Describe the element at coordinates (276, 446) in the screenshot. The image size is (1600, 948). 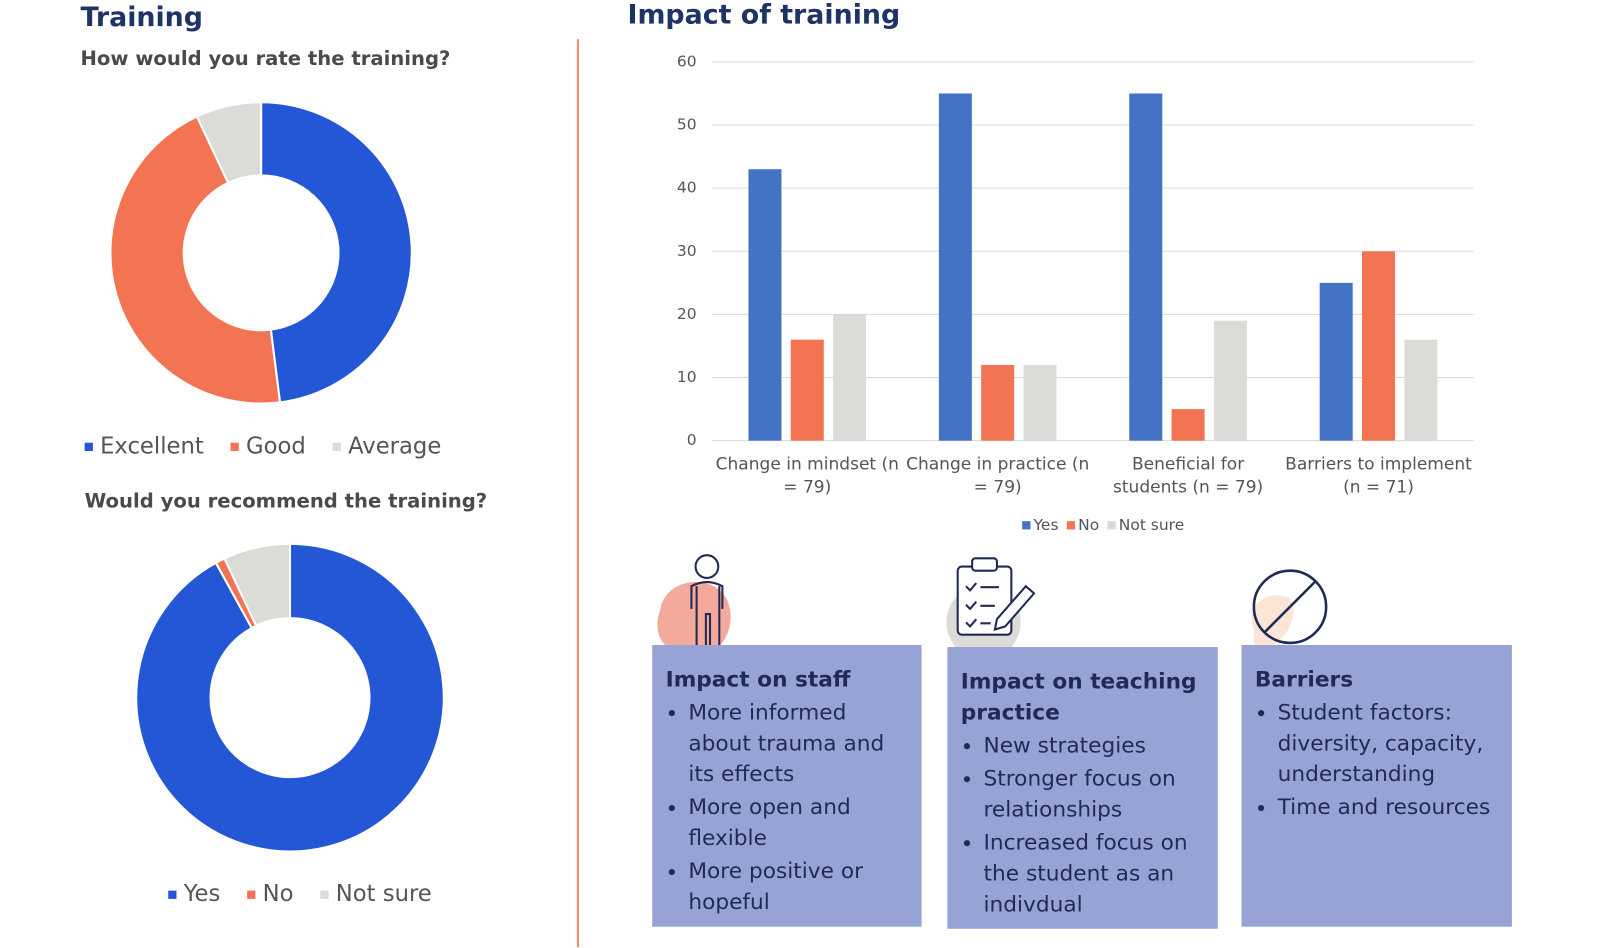
I see `legend-label: Good` at that location.